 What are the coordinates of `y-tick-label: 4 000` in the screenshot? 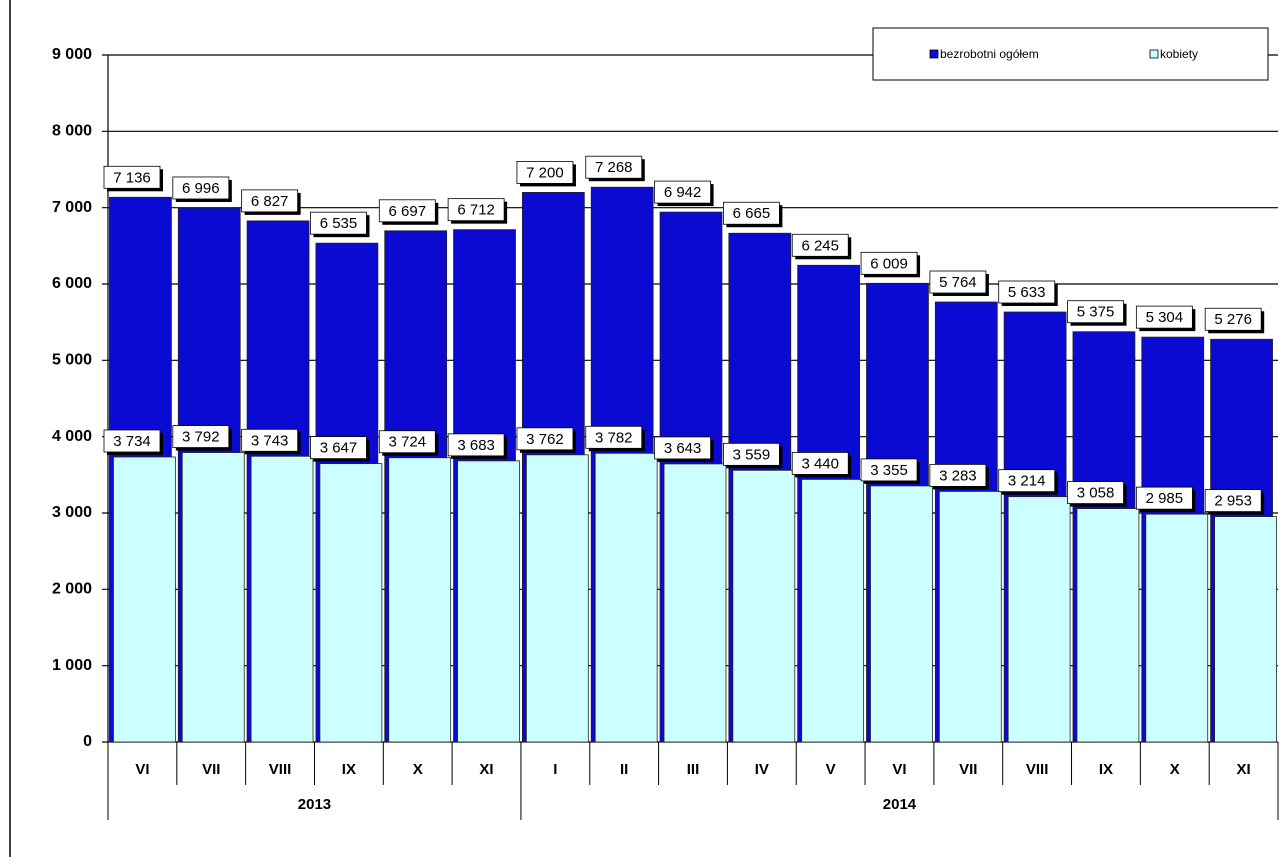 It's located at (72, 436).